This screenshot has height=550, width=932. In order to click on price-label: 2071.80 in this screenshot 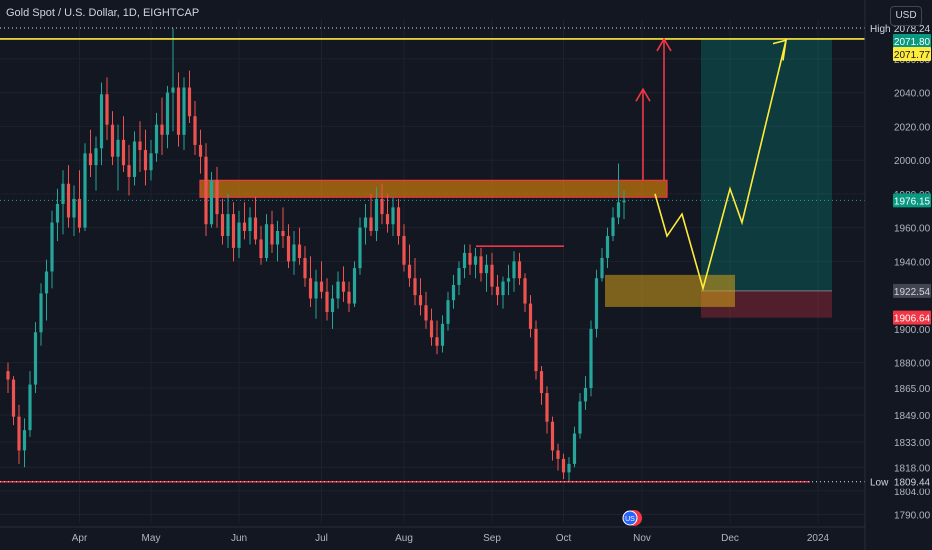, I will do `click(912, 42)`.